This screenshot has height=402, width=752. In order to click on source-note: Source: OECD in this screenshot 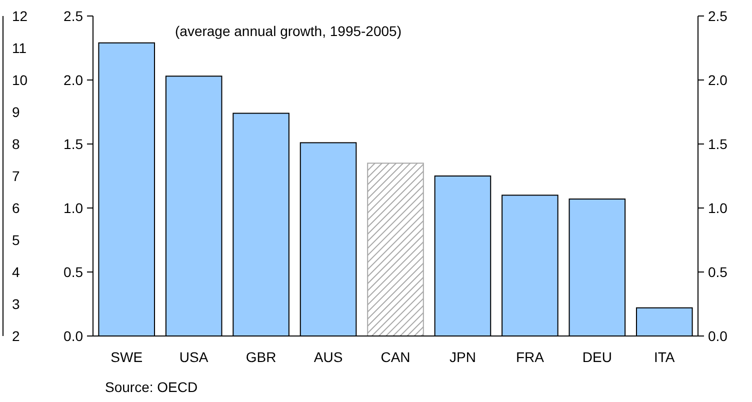, I will do `click(151, 387)`.